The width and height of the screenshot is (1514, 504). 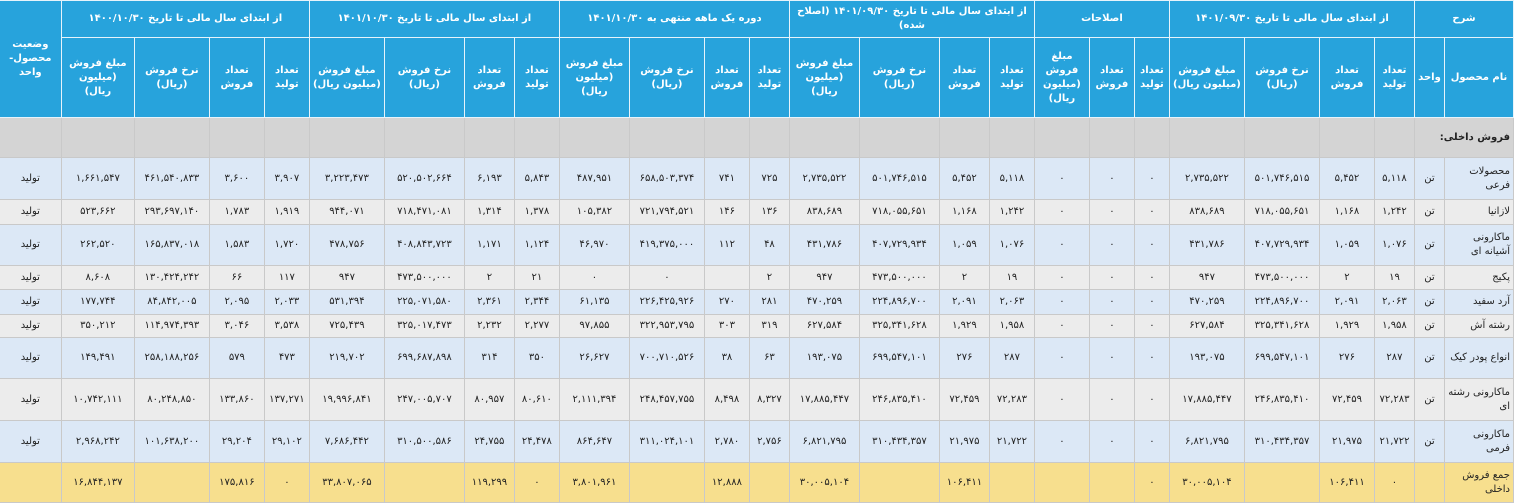 What do you see at coordinates (236, 358) in the screenshot?
I see `cell: ۵۷۹` at bounding box center [236, 358].